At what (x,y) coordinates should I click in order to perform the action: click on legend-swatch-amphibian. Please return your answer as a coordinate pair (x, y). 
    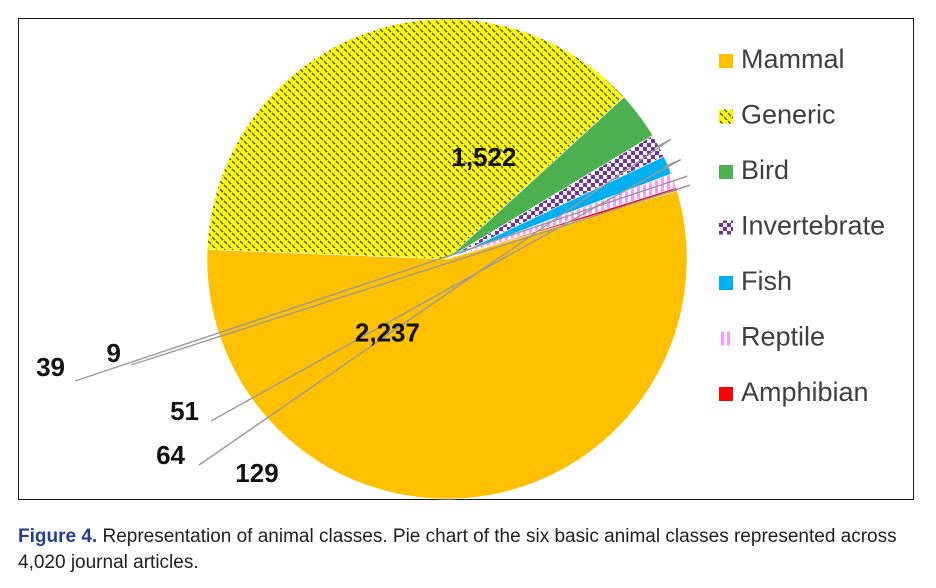
    Looking at the image, I should click on (726, 394).